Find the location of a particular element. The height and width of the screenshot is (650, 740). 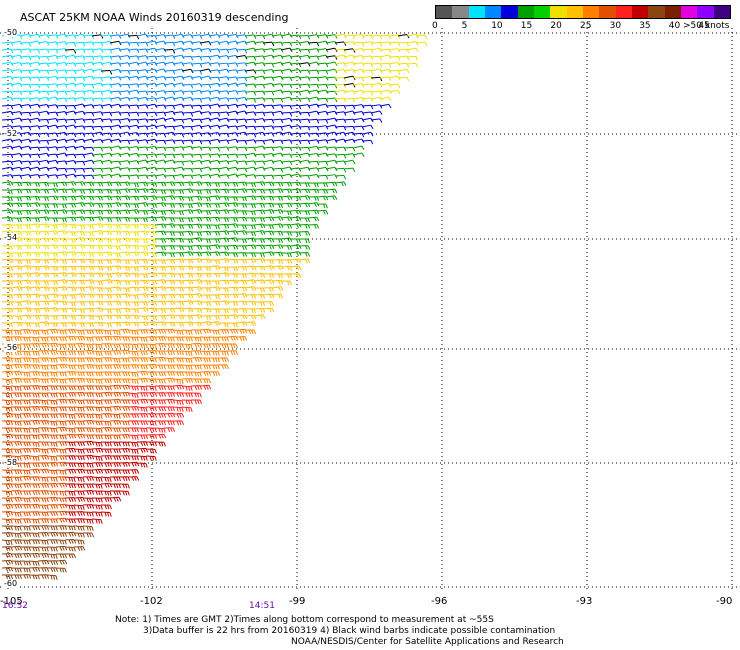

colorbar-swatch is located at coordinates (460, 12).